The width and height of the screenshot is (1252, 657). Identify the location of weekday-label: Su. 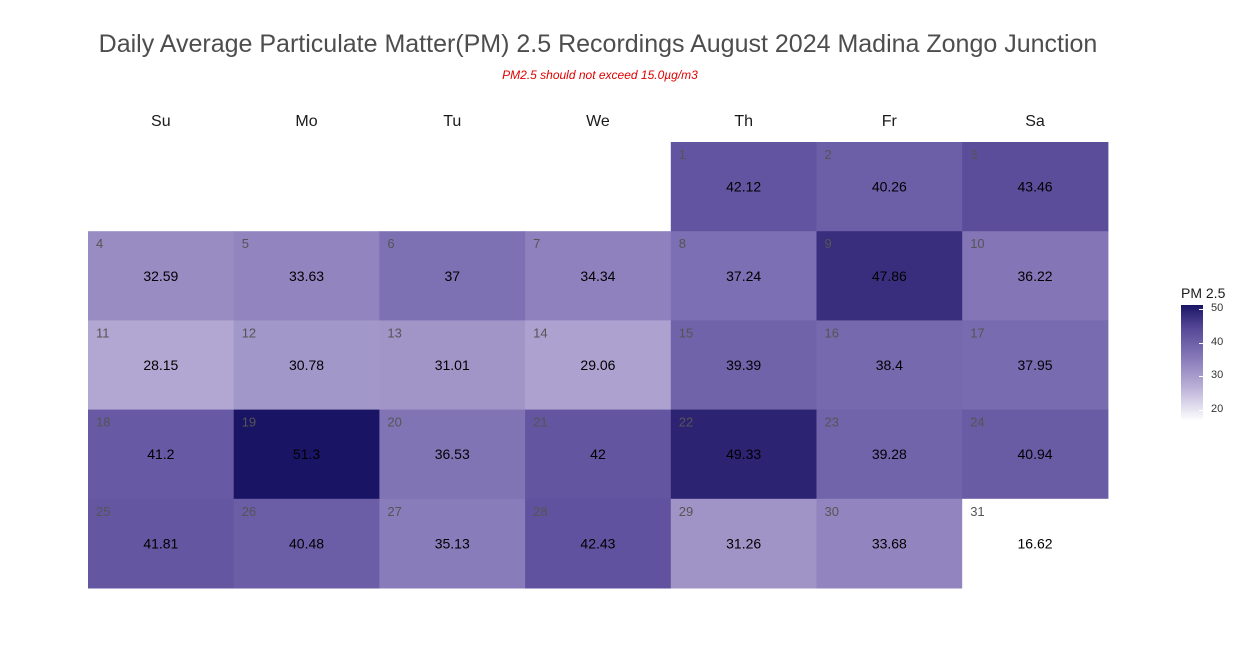
(161, 121).